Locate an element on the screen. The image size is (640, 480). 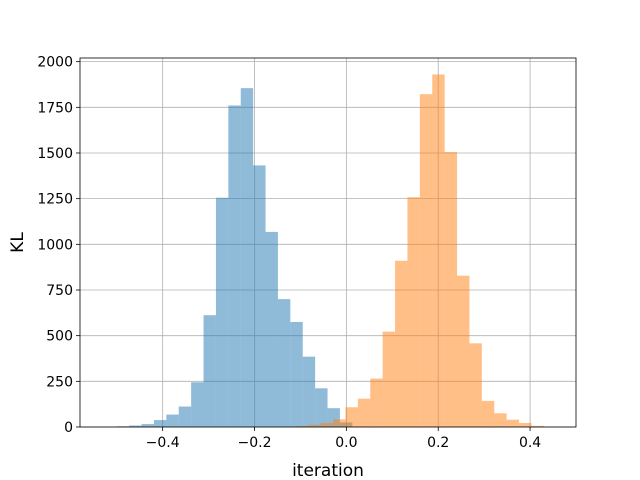
x-tick-label: 0.2 is located at coordinates (438, 443).